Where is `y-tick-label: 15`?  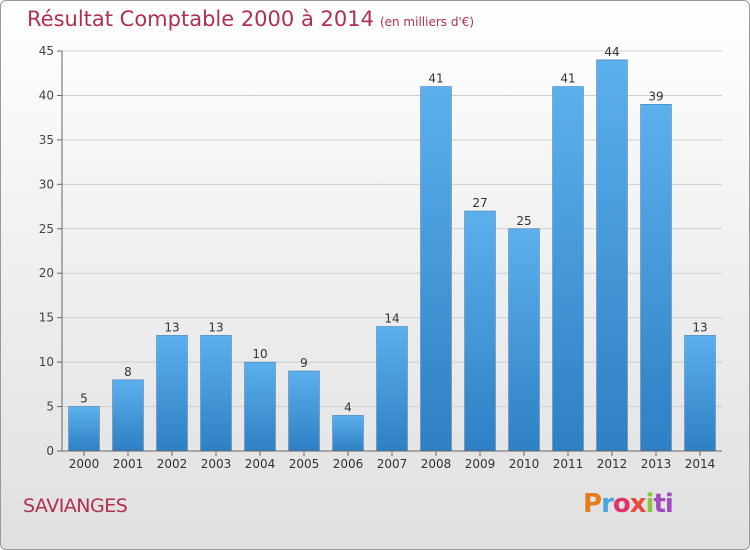 y-tick-label: 15 is located at coordinates (46, 318).